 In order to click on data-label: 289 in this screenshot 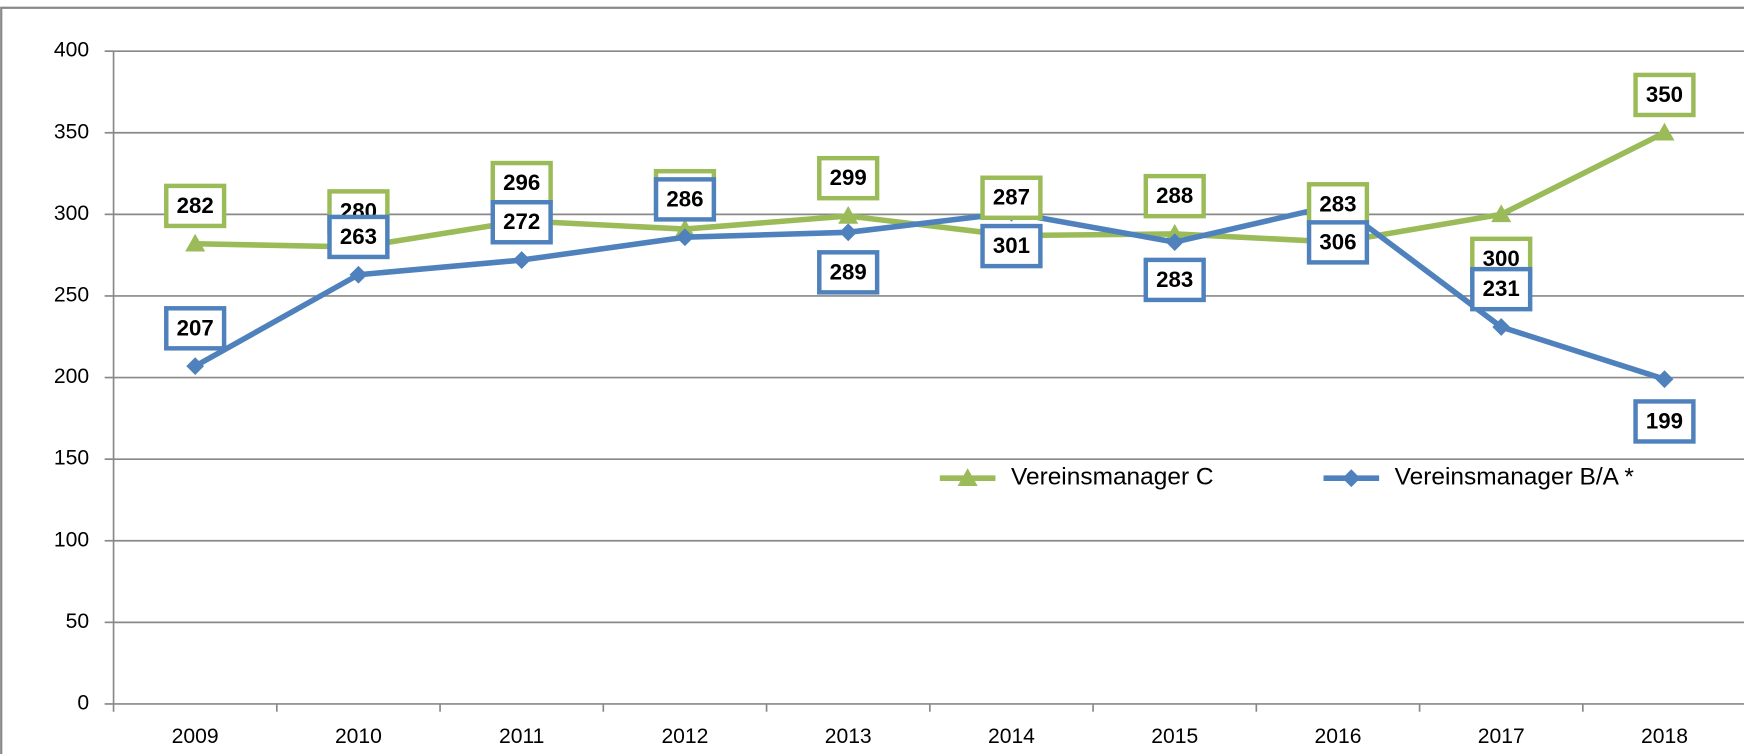, I will do `click(848, 271)`.